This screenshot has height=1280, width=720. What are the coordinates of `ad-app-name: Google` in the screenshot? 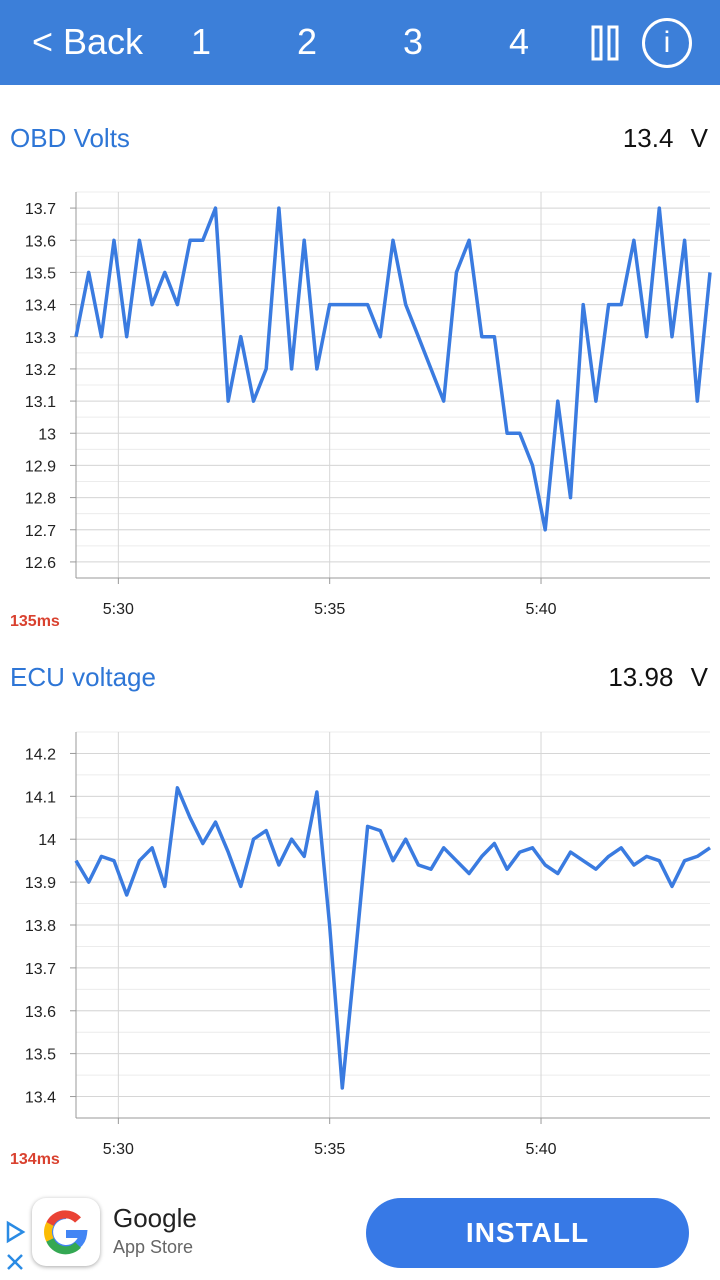 It's located at (155, 1218).